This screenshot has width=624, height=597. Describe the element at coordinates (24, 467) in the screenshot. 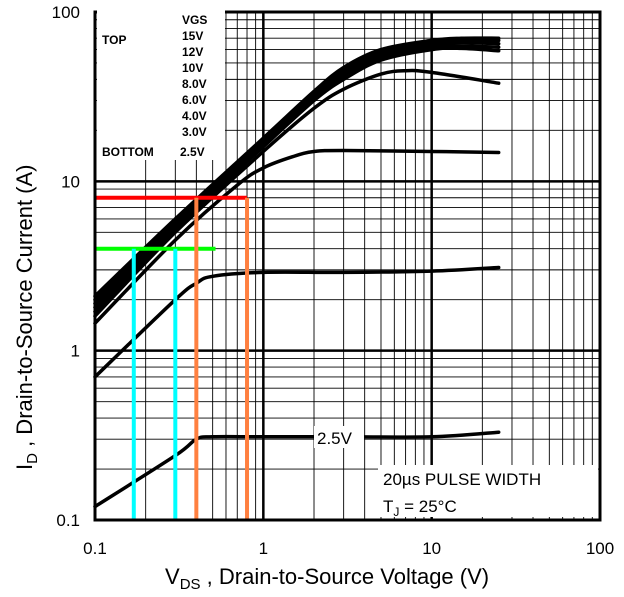

I see `y-axis-title-symbol: I` at that location.